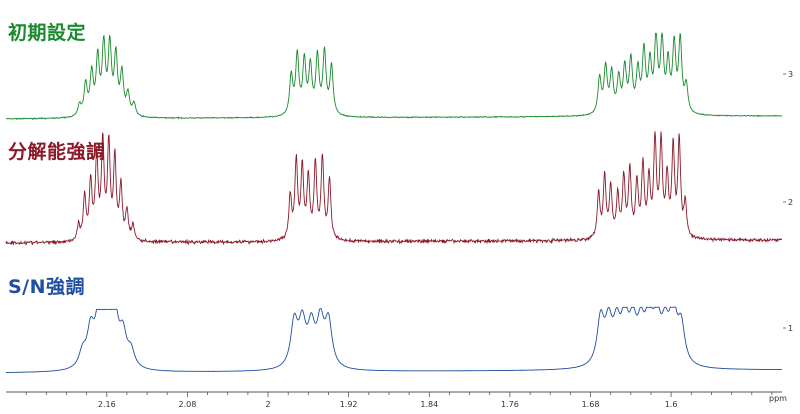 This screenshot has width=800, height=414. I want to click on series-label-sn-enhanced: S/N強調, so click(47, 287).